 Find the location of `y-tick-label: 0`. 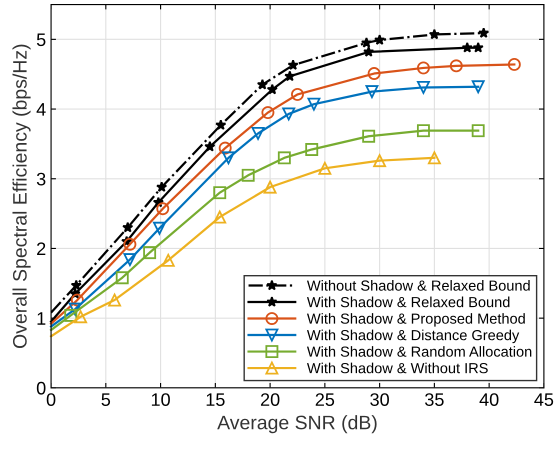

y-tick-label: 0 is located at coordinates (41, 388).